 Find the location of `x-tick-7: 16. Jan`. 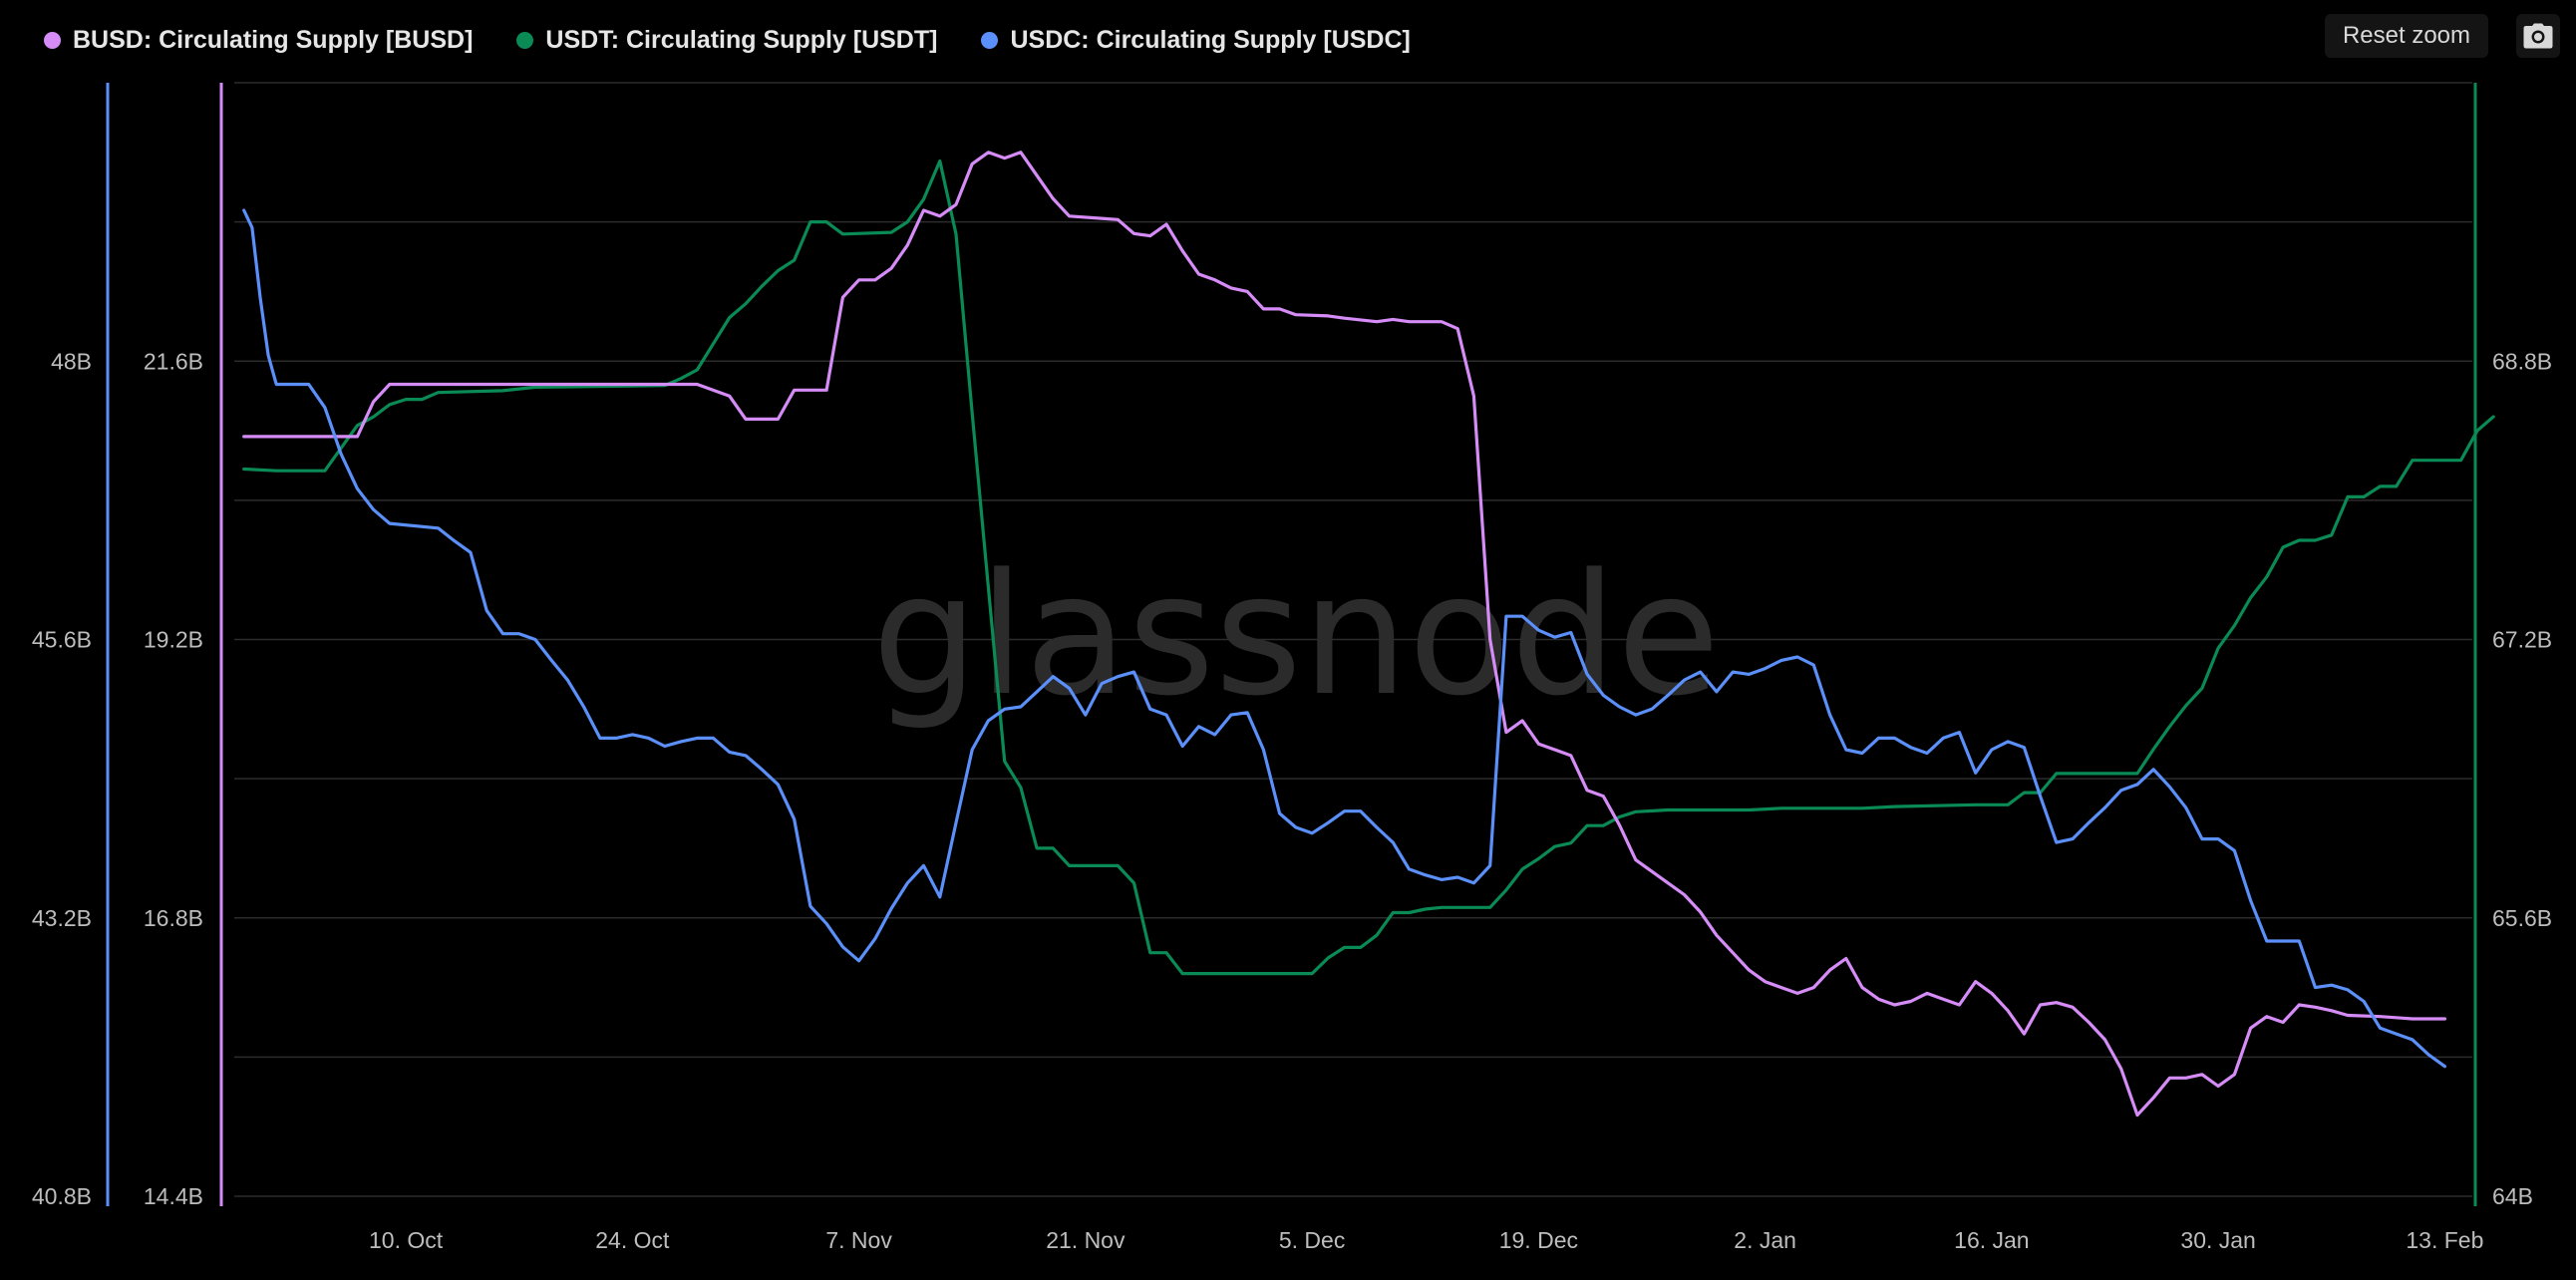

x-tick-7: 16. Jan is located at coordinates (1991, 1240).